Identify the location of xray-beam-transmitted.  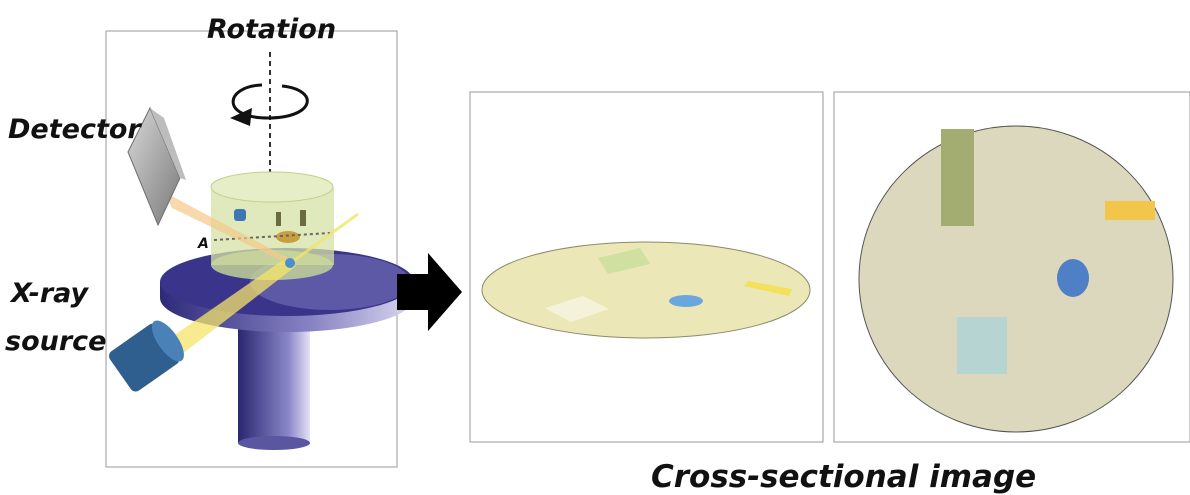
(325, 238).